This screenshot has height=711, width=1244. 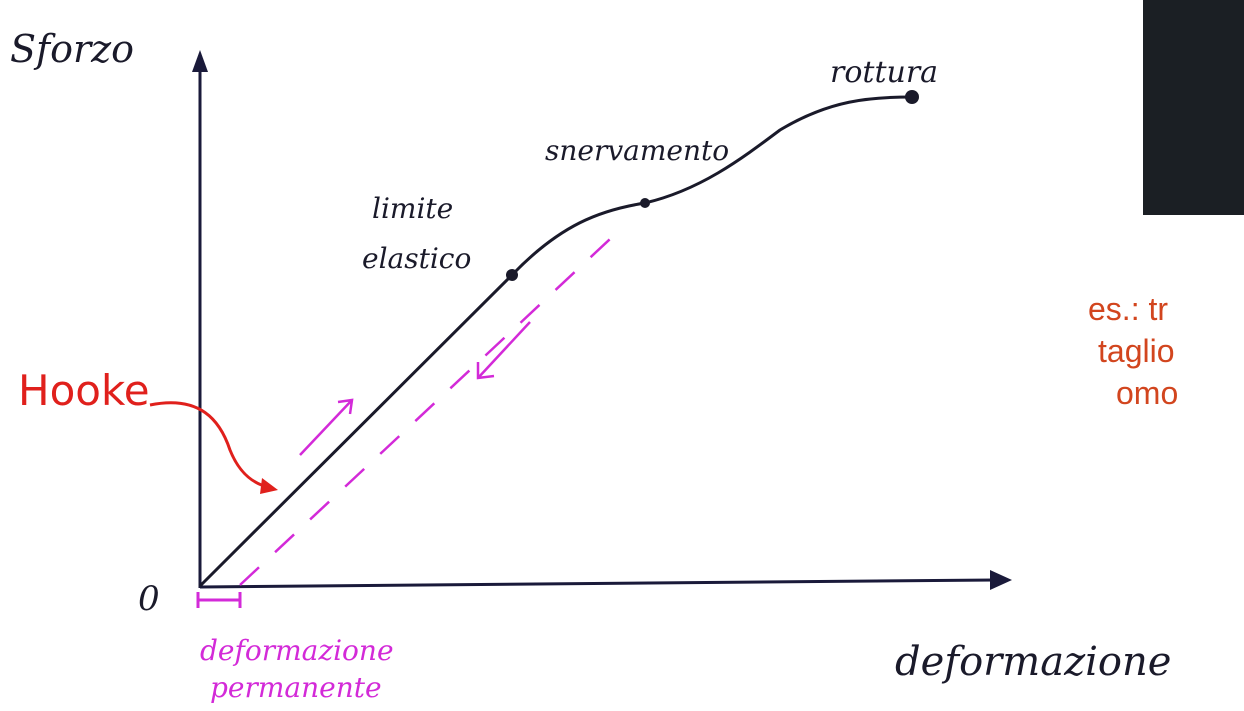 I want to click on origin-label: 0, so click(x=149, y=599).